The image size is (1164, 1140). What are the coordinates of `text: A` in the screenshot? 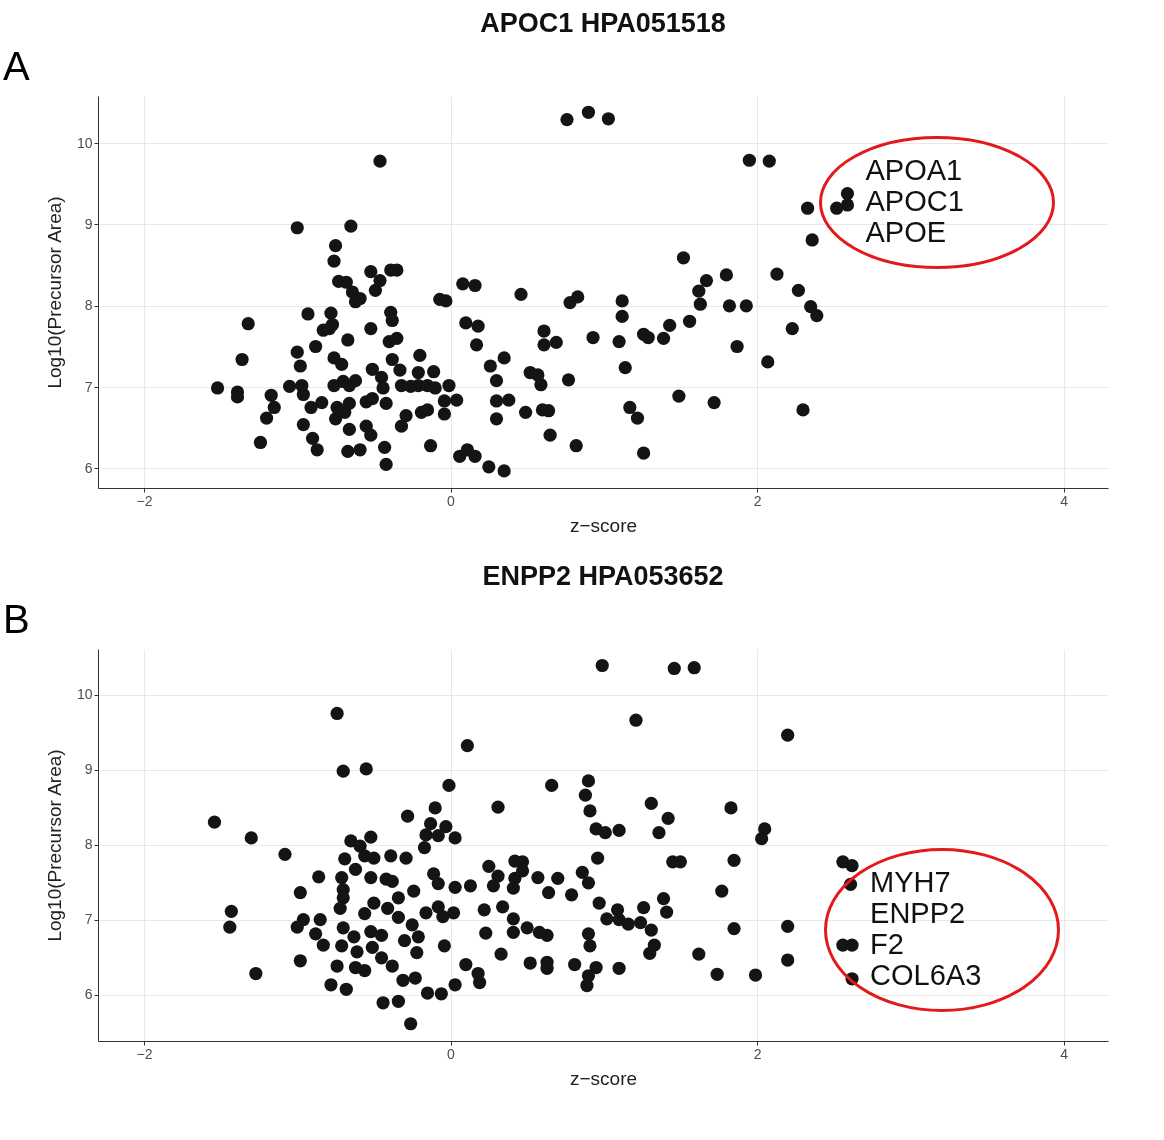 It's located at (16, 66).